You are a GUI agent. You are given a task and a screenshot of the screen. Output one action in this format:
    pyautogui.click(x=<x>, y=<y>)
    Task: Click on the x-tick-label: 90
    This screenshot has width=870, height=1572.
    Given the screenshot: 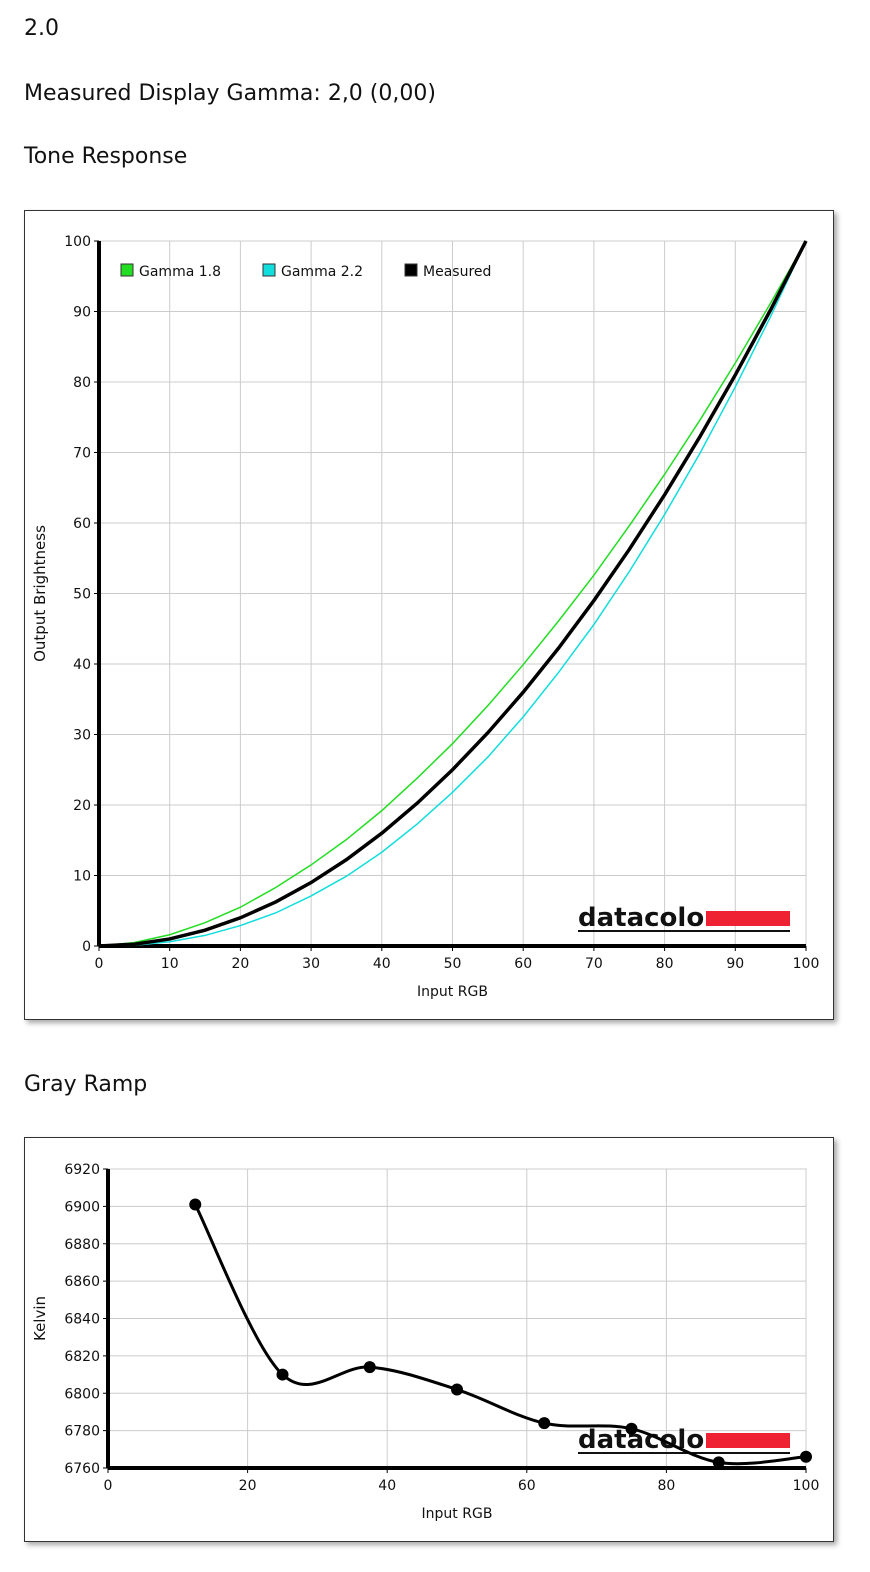 What is the action you would take?
    pyautogui.click(x=735, y=964)
    